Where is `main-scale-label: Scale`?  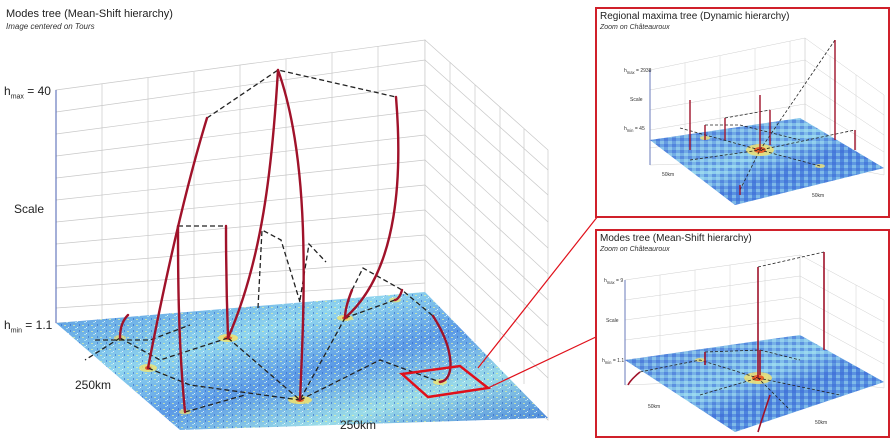 main-scale-label: Scale is located at coordinates (29, 209).